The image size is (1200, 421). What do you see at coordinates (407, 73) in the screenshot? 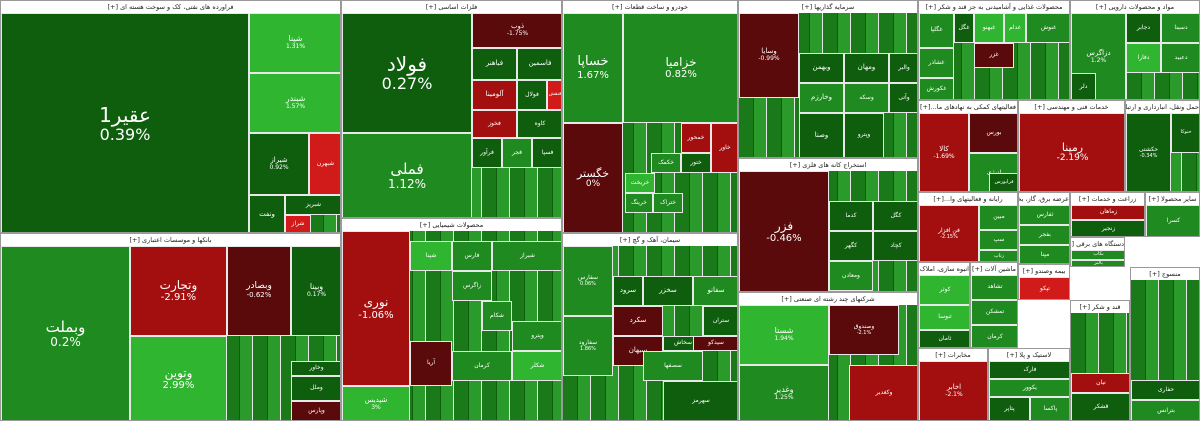
I see `stock-tile: فولاد 0.27%` at bounding box center [407, 73].